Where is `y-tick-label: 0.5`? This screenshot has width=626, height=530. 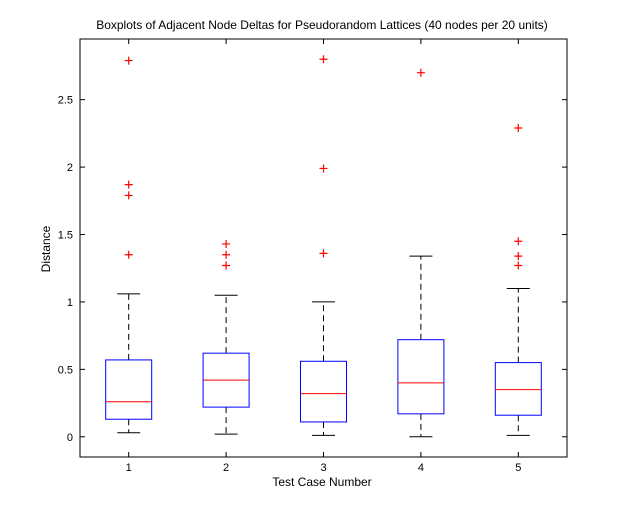
y-tick-label: 0.5 is located at coordinates (65, 370).